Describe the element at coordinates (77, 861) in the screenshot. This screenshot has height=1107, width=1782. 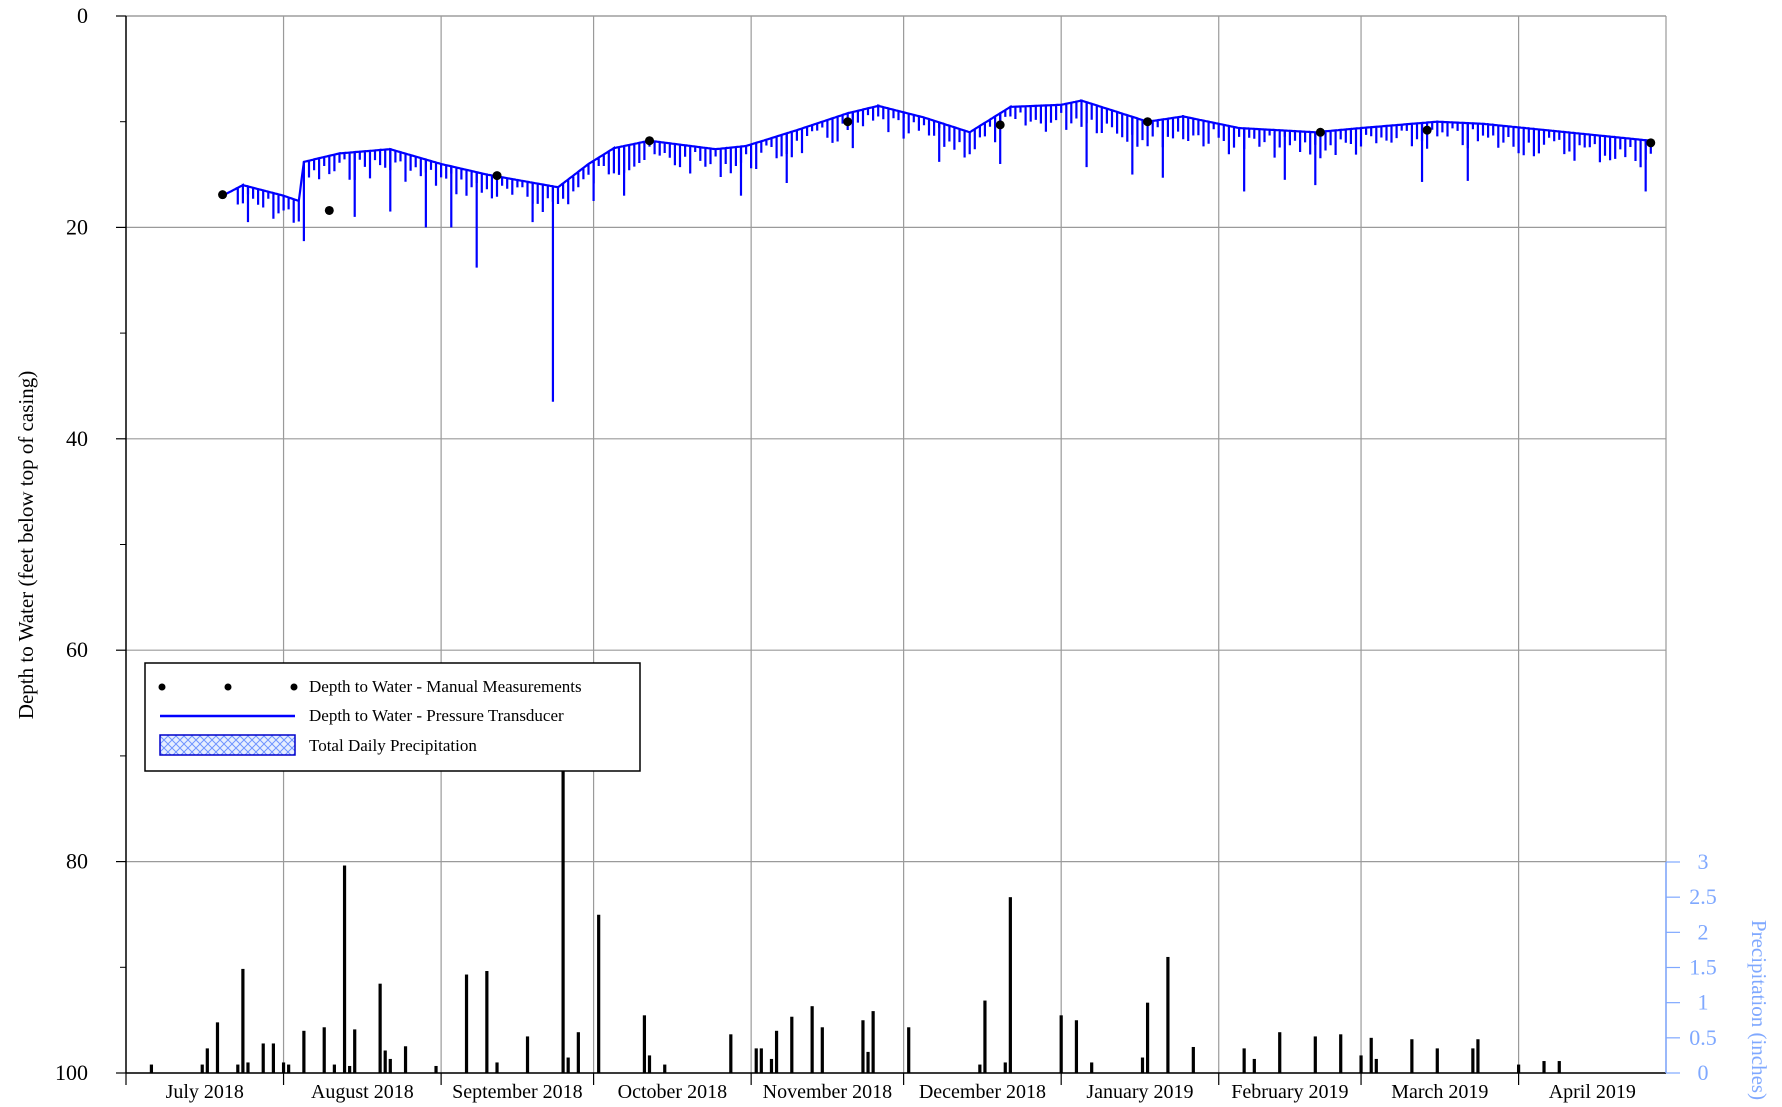
I see `y-tick-label: 80` at that location.